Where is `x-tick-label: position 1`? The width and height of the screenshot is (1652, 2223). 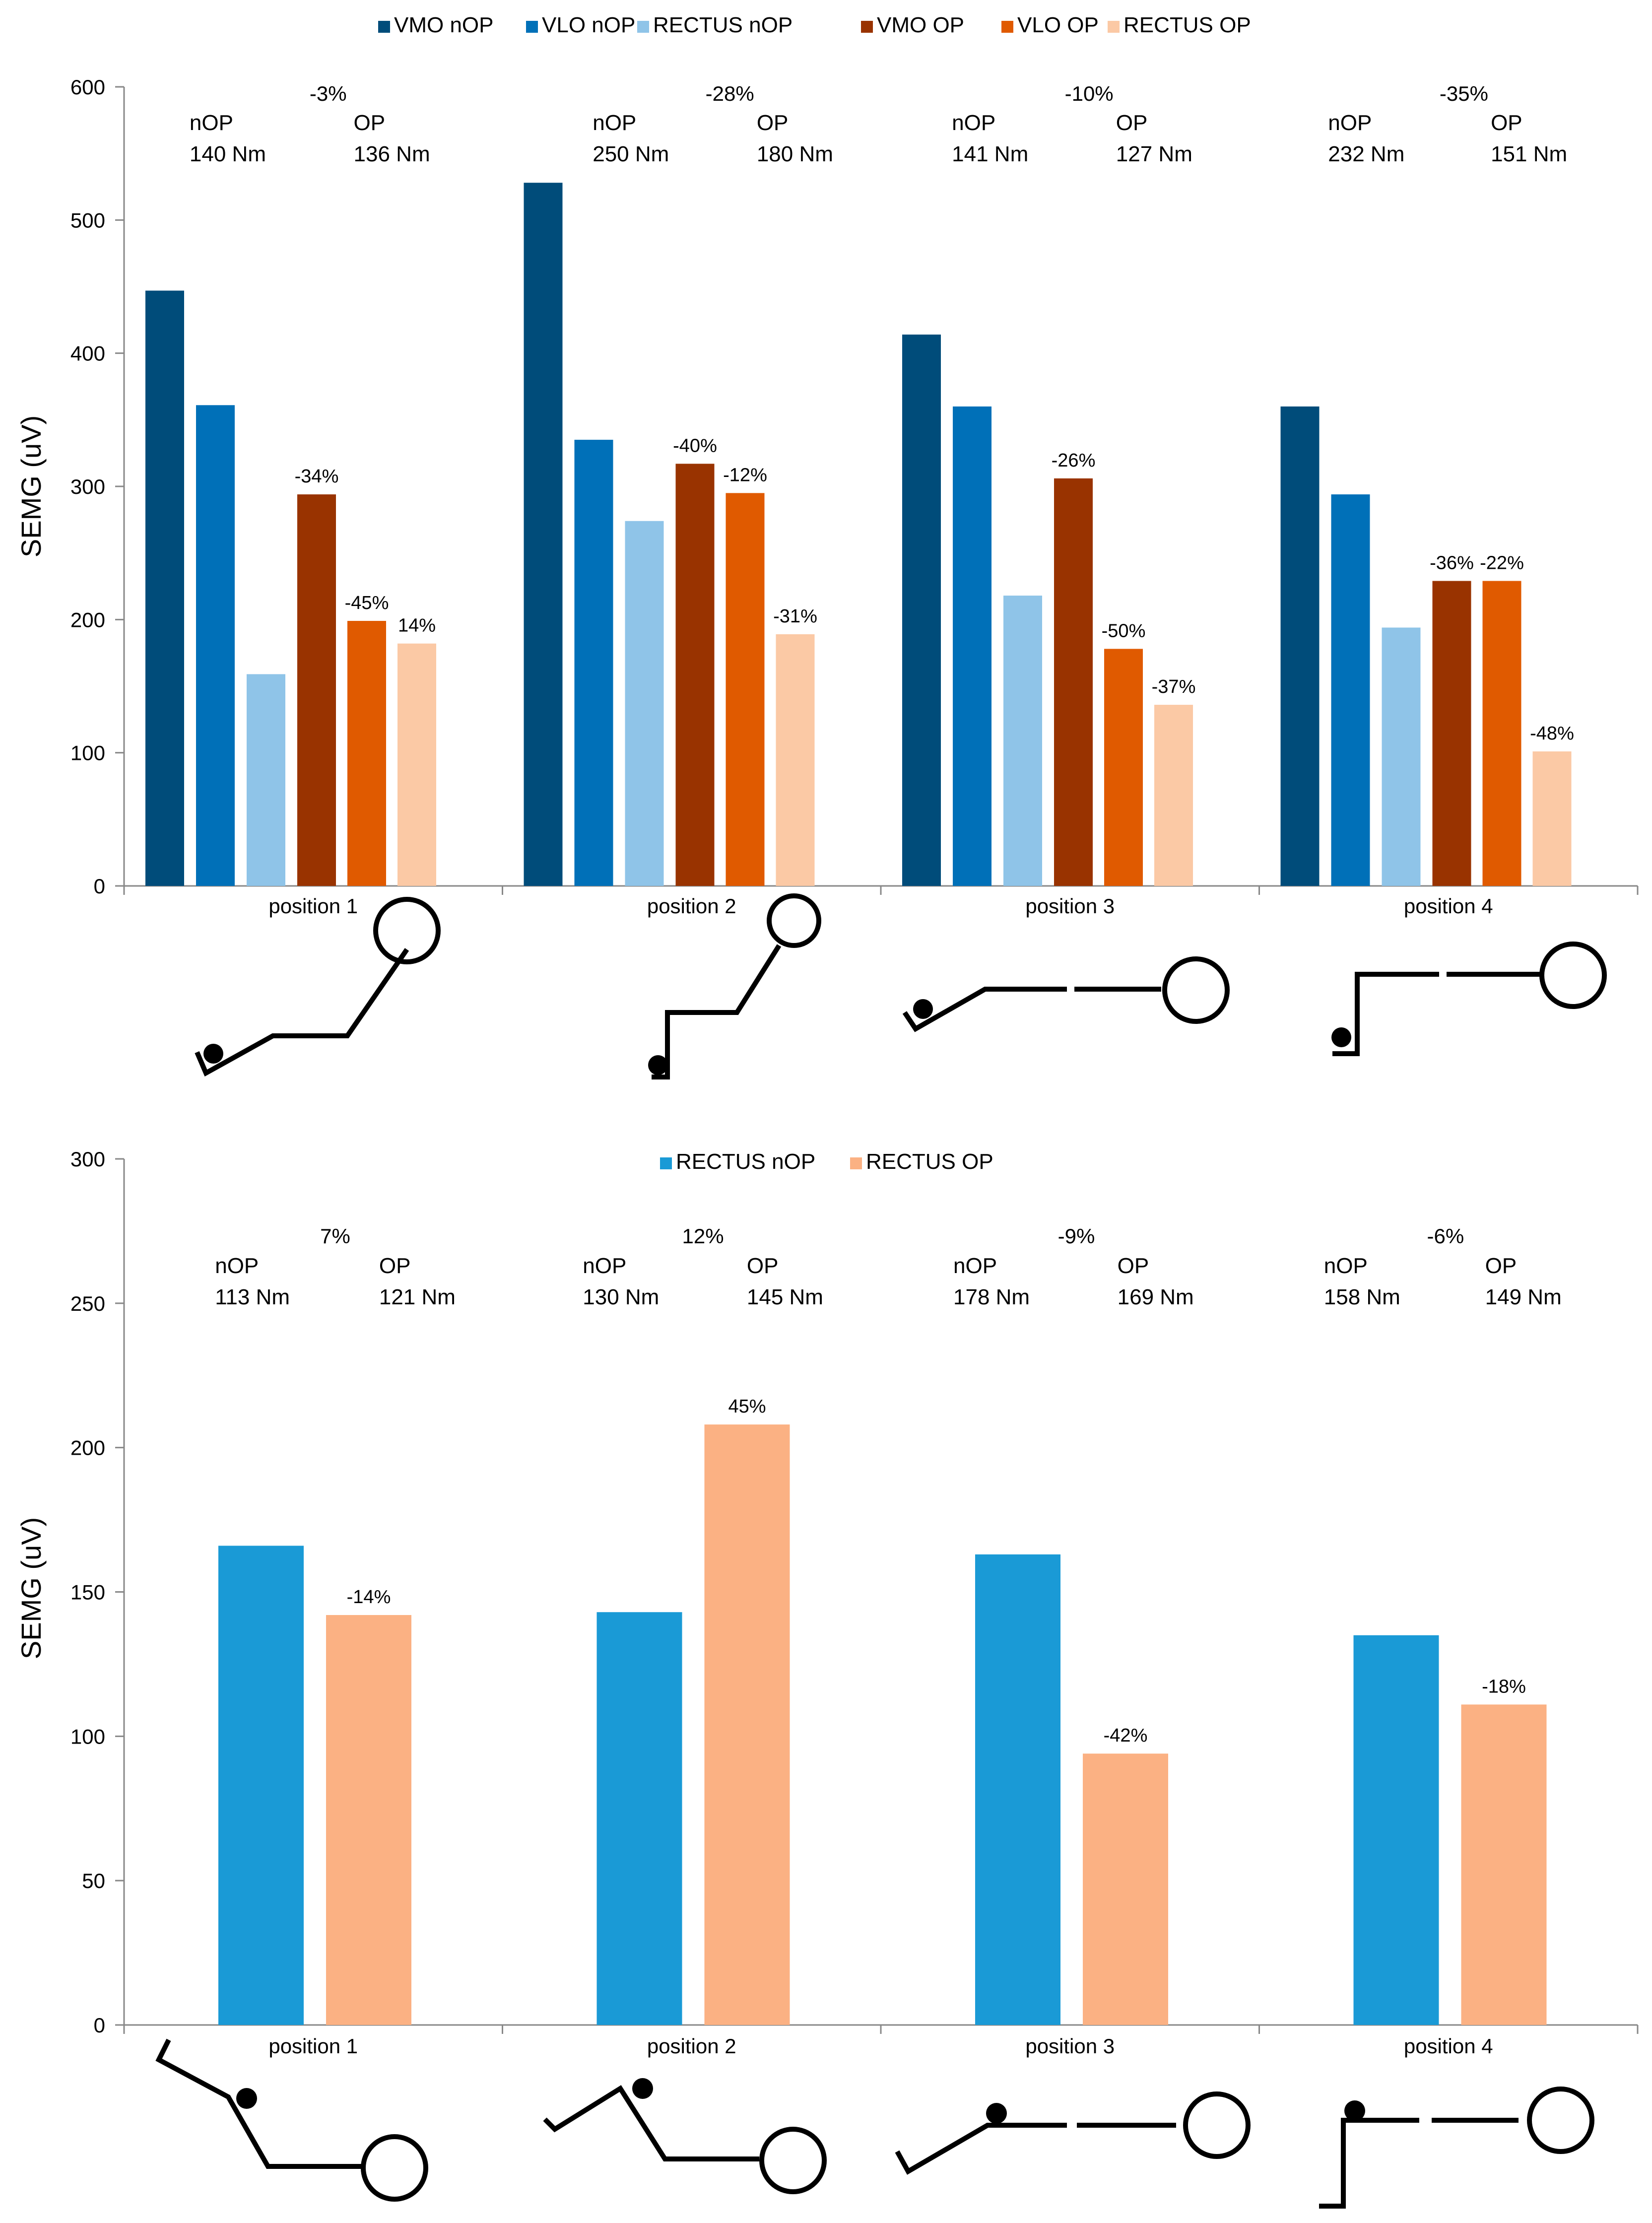 x-tick-label: position 1 is located at coordinates (313, 906).